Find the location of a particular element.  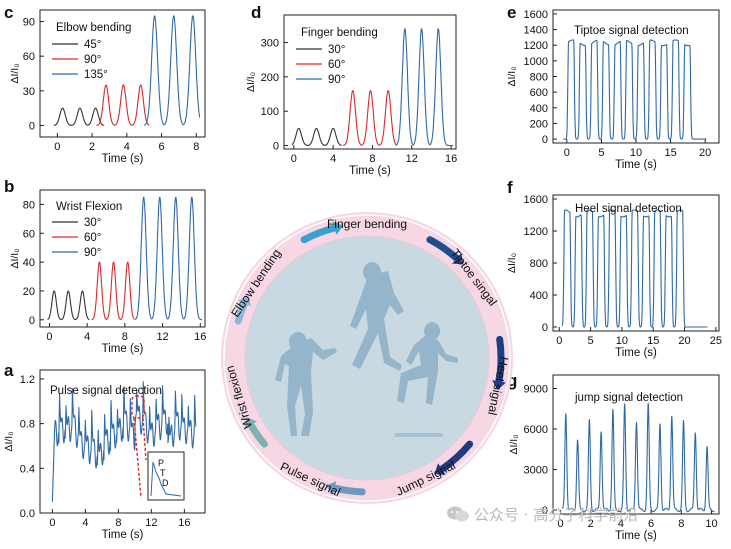

inset-label: D is located at coordinates (165, 483).